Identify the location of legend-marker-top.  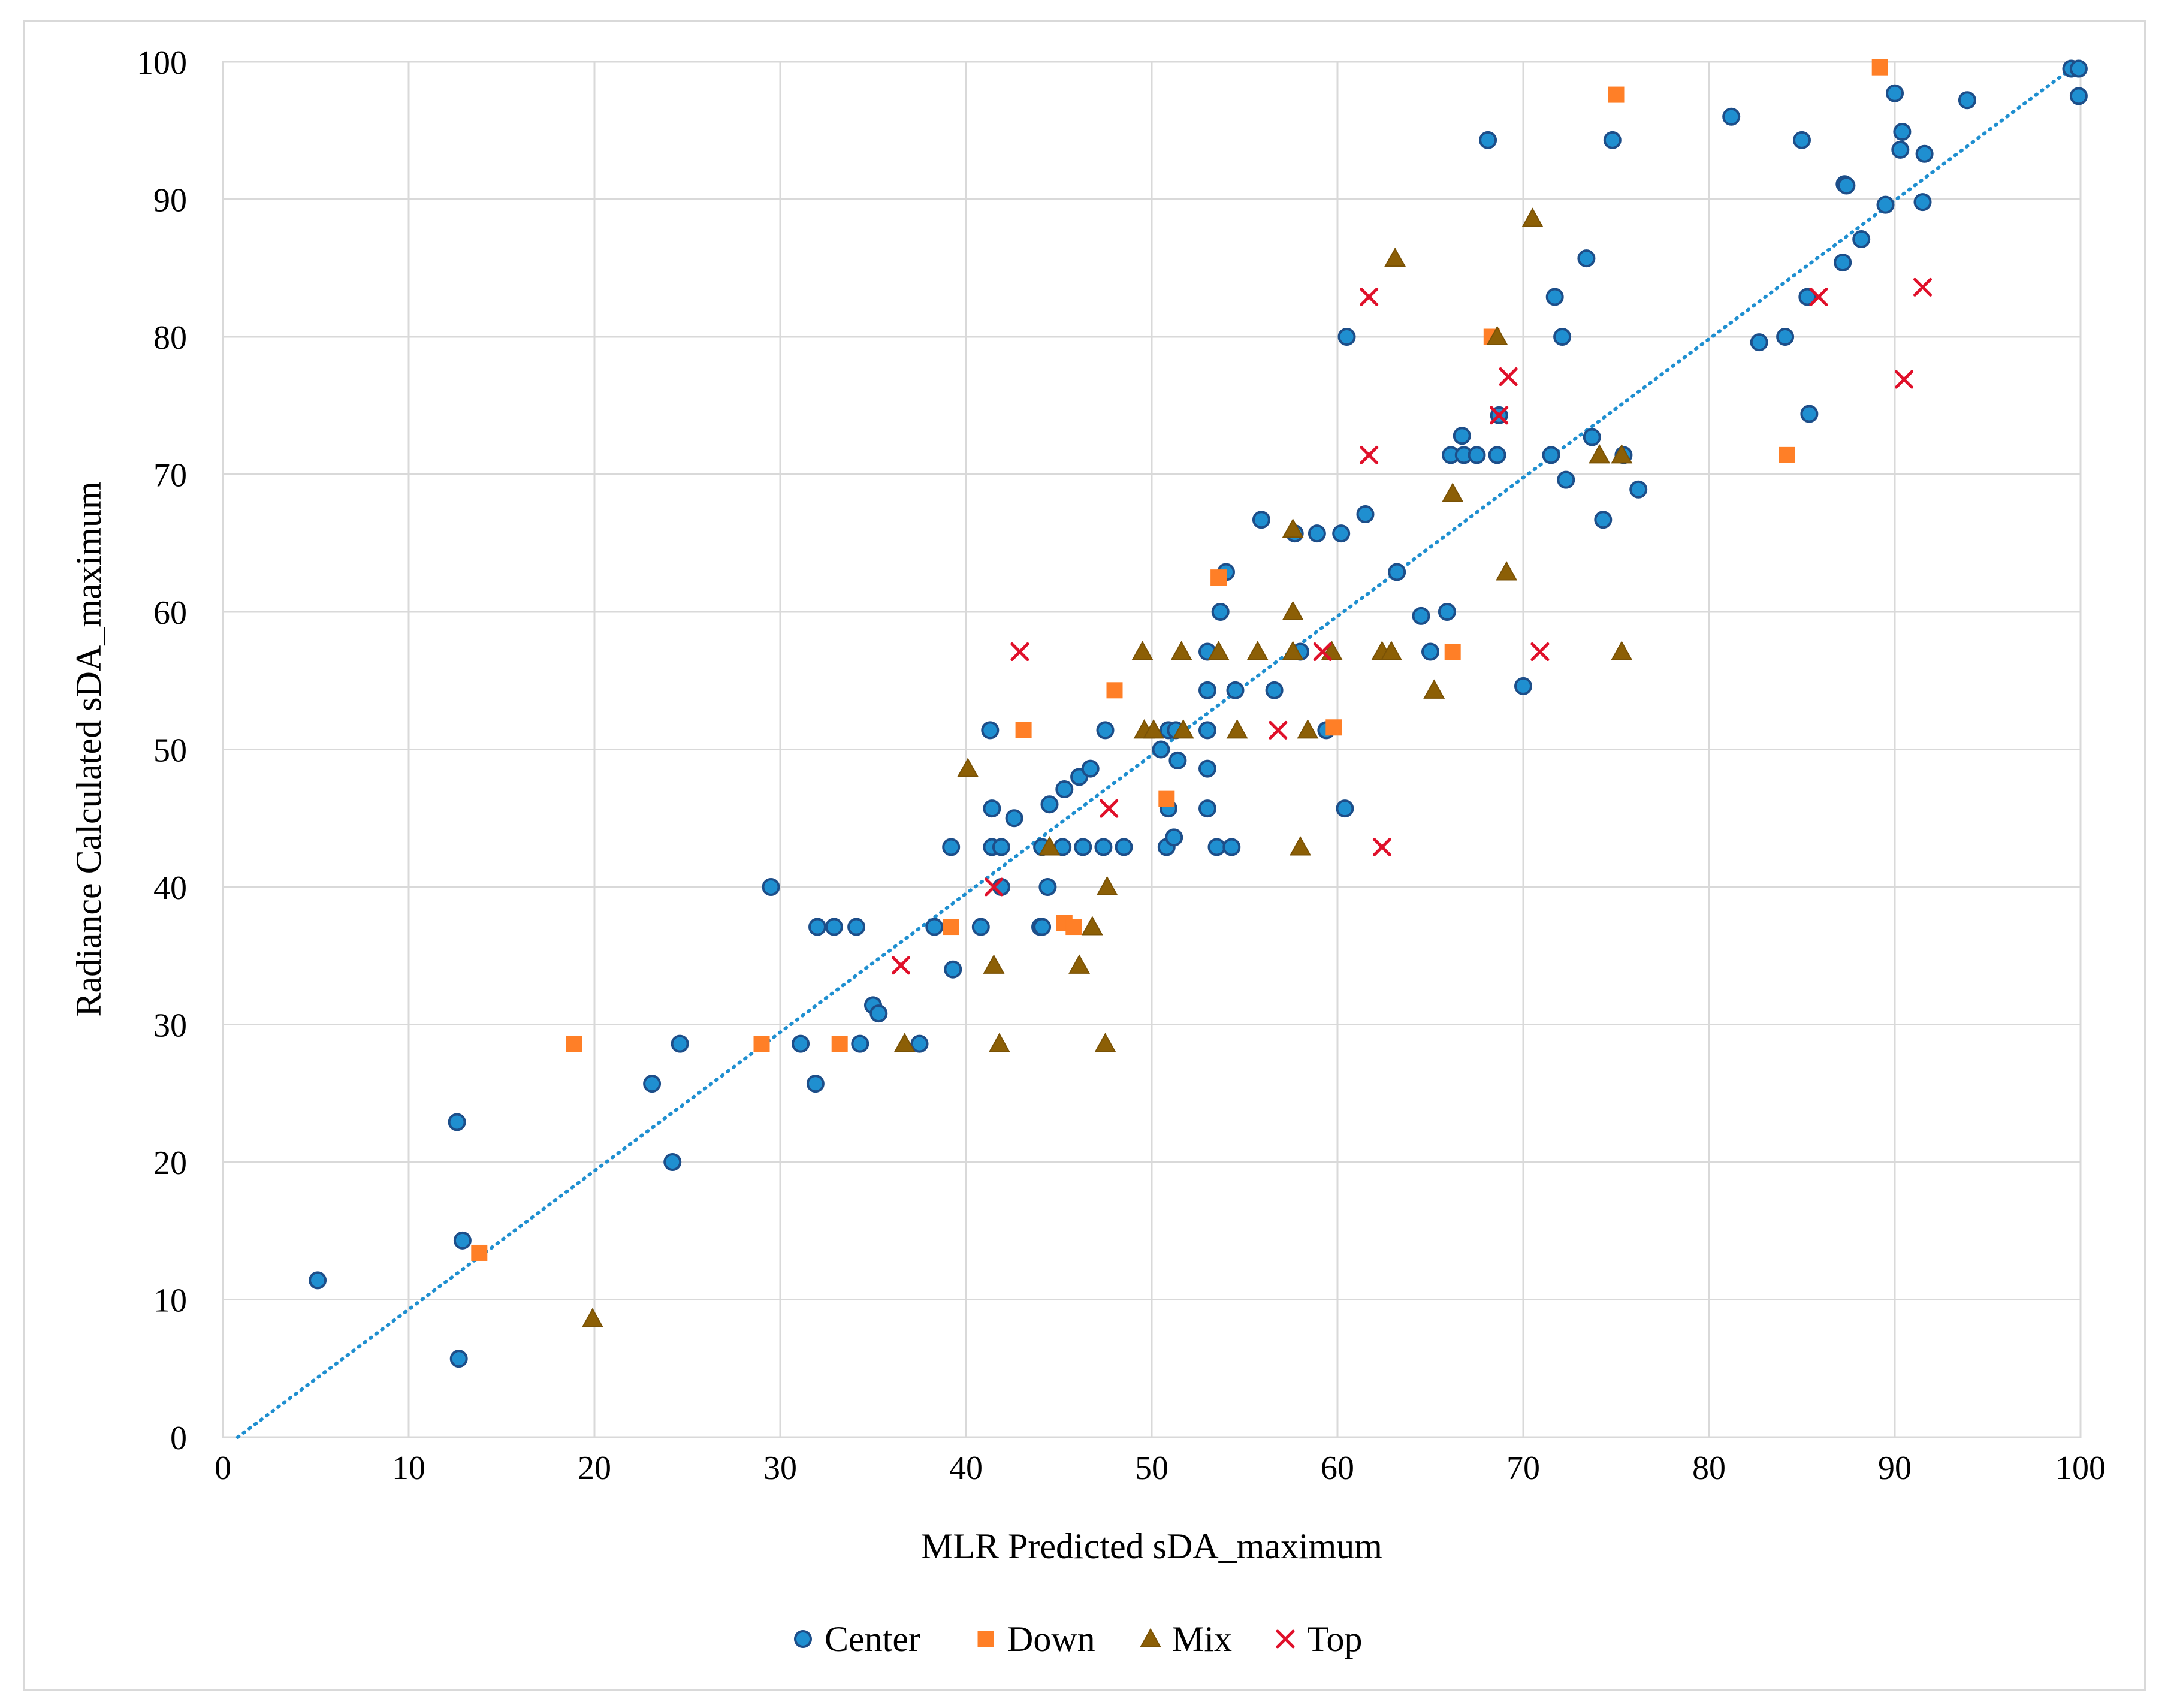
(1286, 1639).